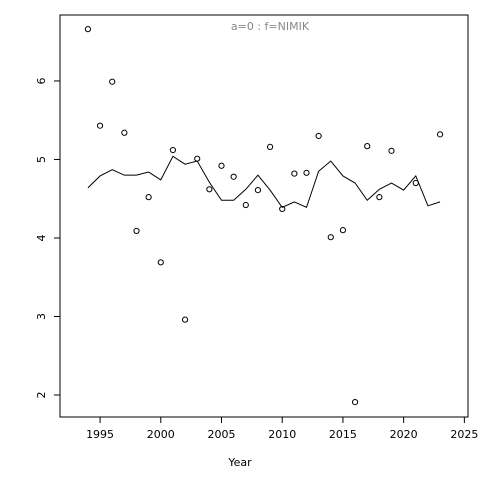  I want to click on y-tick-label: 3, so click(41, 316).